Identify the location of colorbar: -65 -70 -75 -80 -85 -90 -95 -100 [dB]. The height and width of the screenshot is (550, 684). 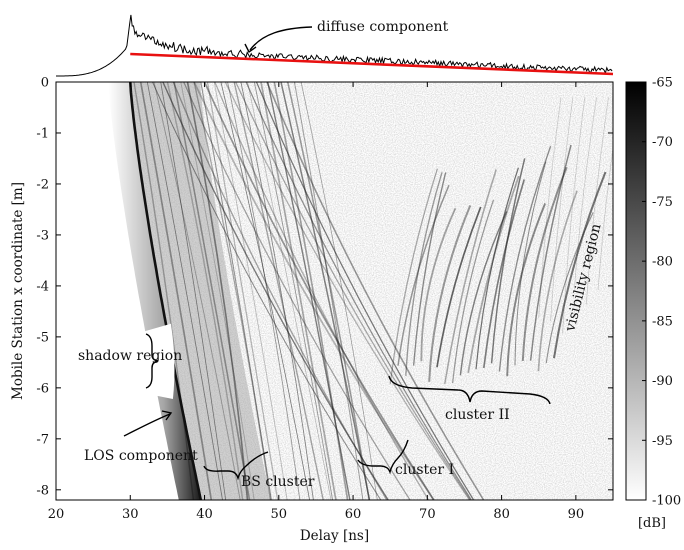
(653, 303).